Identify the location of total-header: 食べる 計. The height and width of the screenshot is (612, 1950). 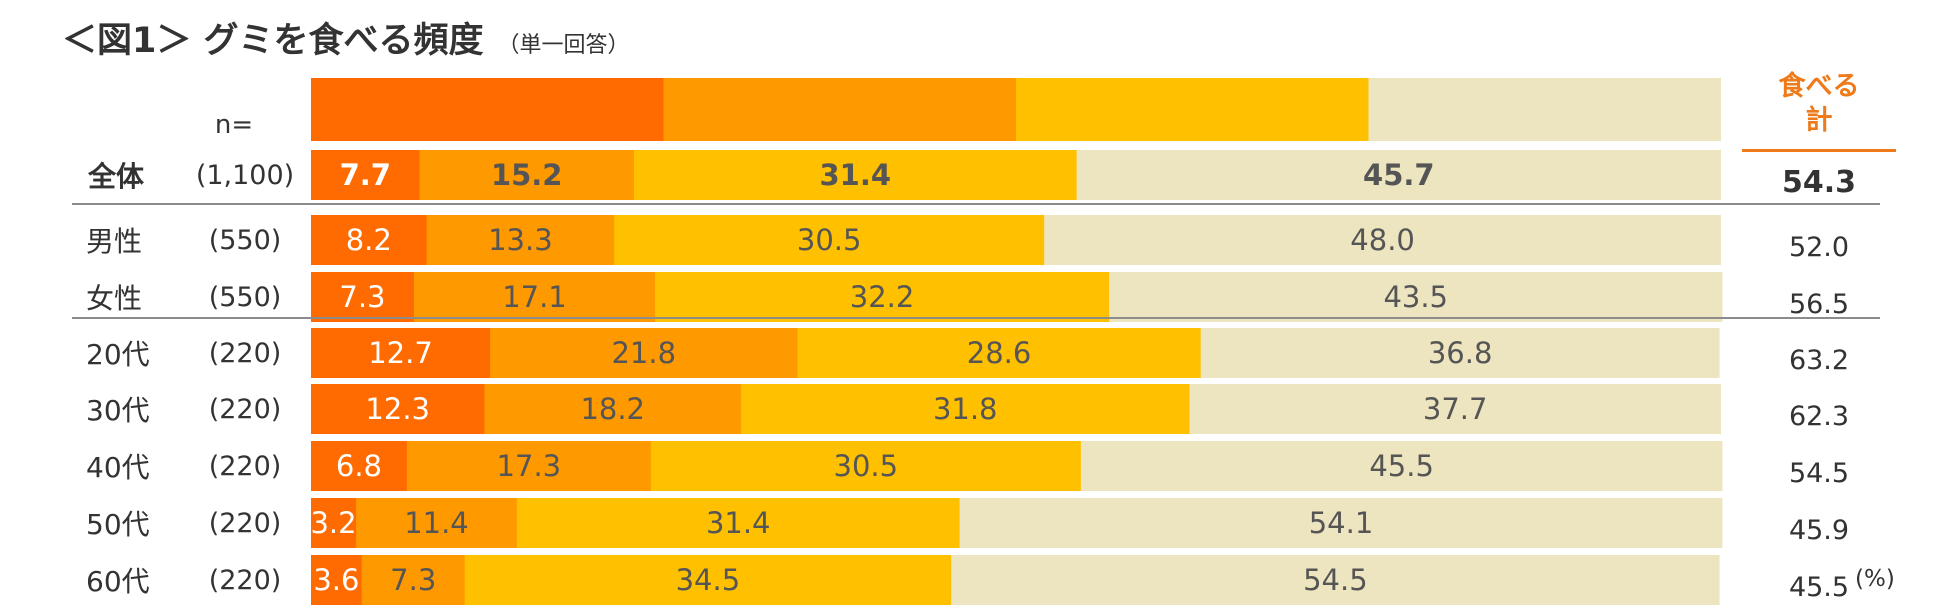
(1819, 104).